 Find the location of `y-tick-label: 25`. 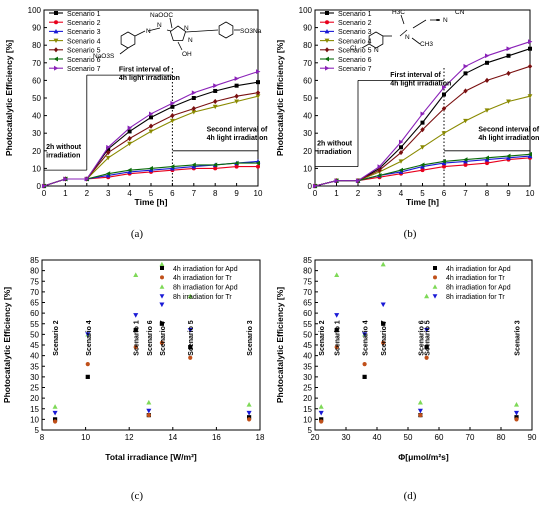

y-tick-label: 25 is located at coordinates (34, 388).